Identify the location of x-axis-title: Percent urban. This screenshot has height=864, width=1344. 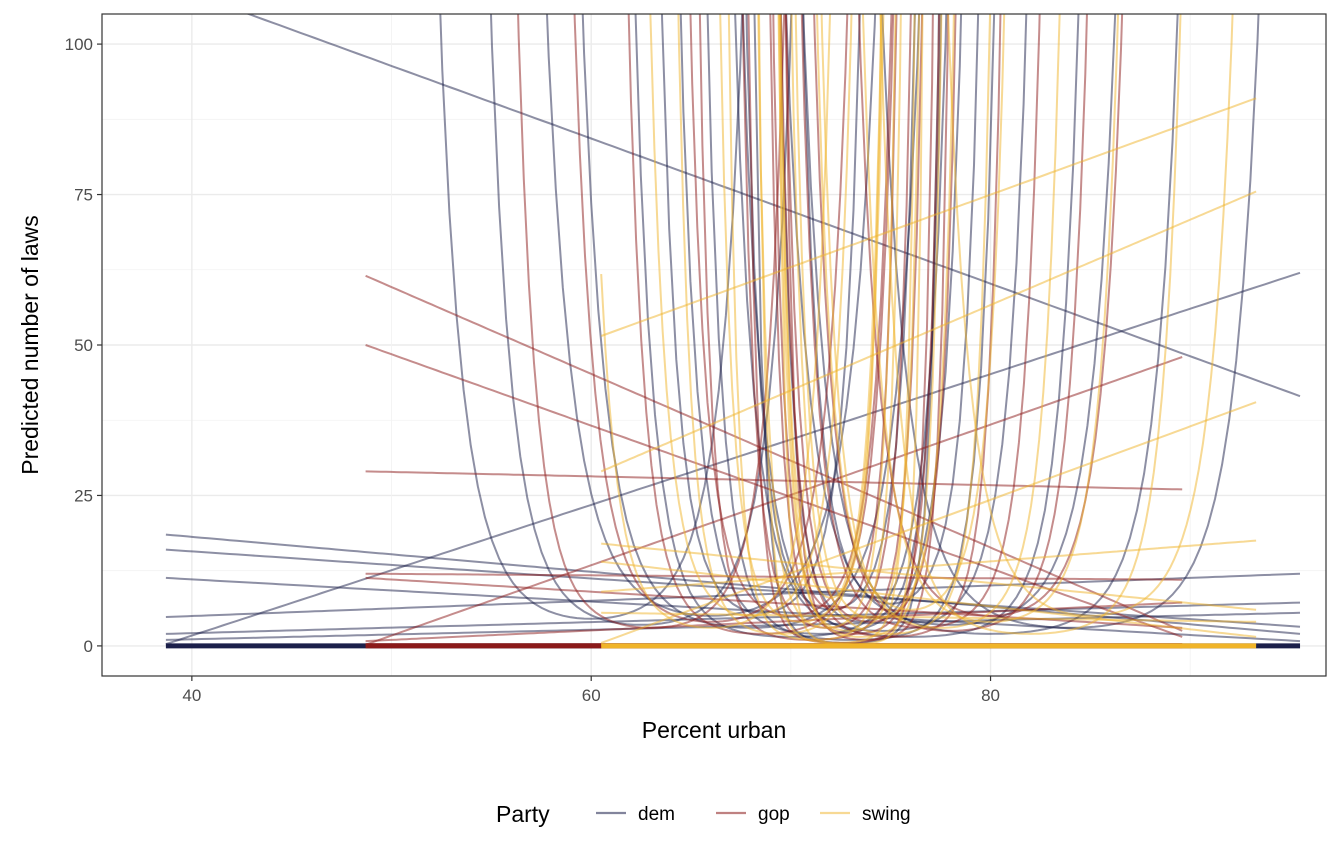
(714, 730).